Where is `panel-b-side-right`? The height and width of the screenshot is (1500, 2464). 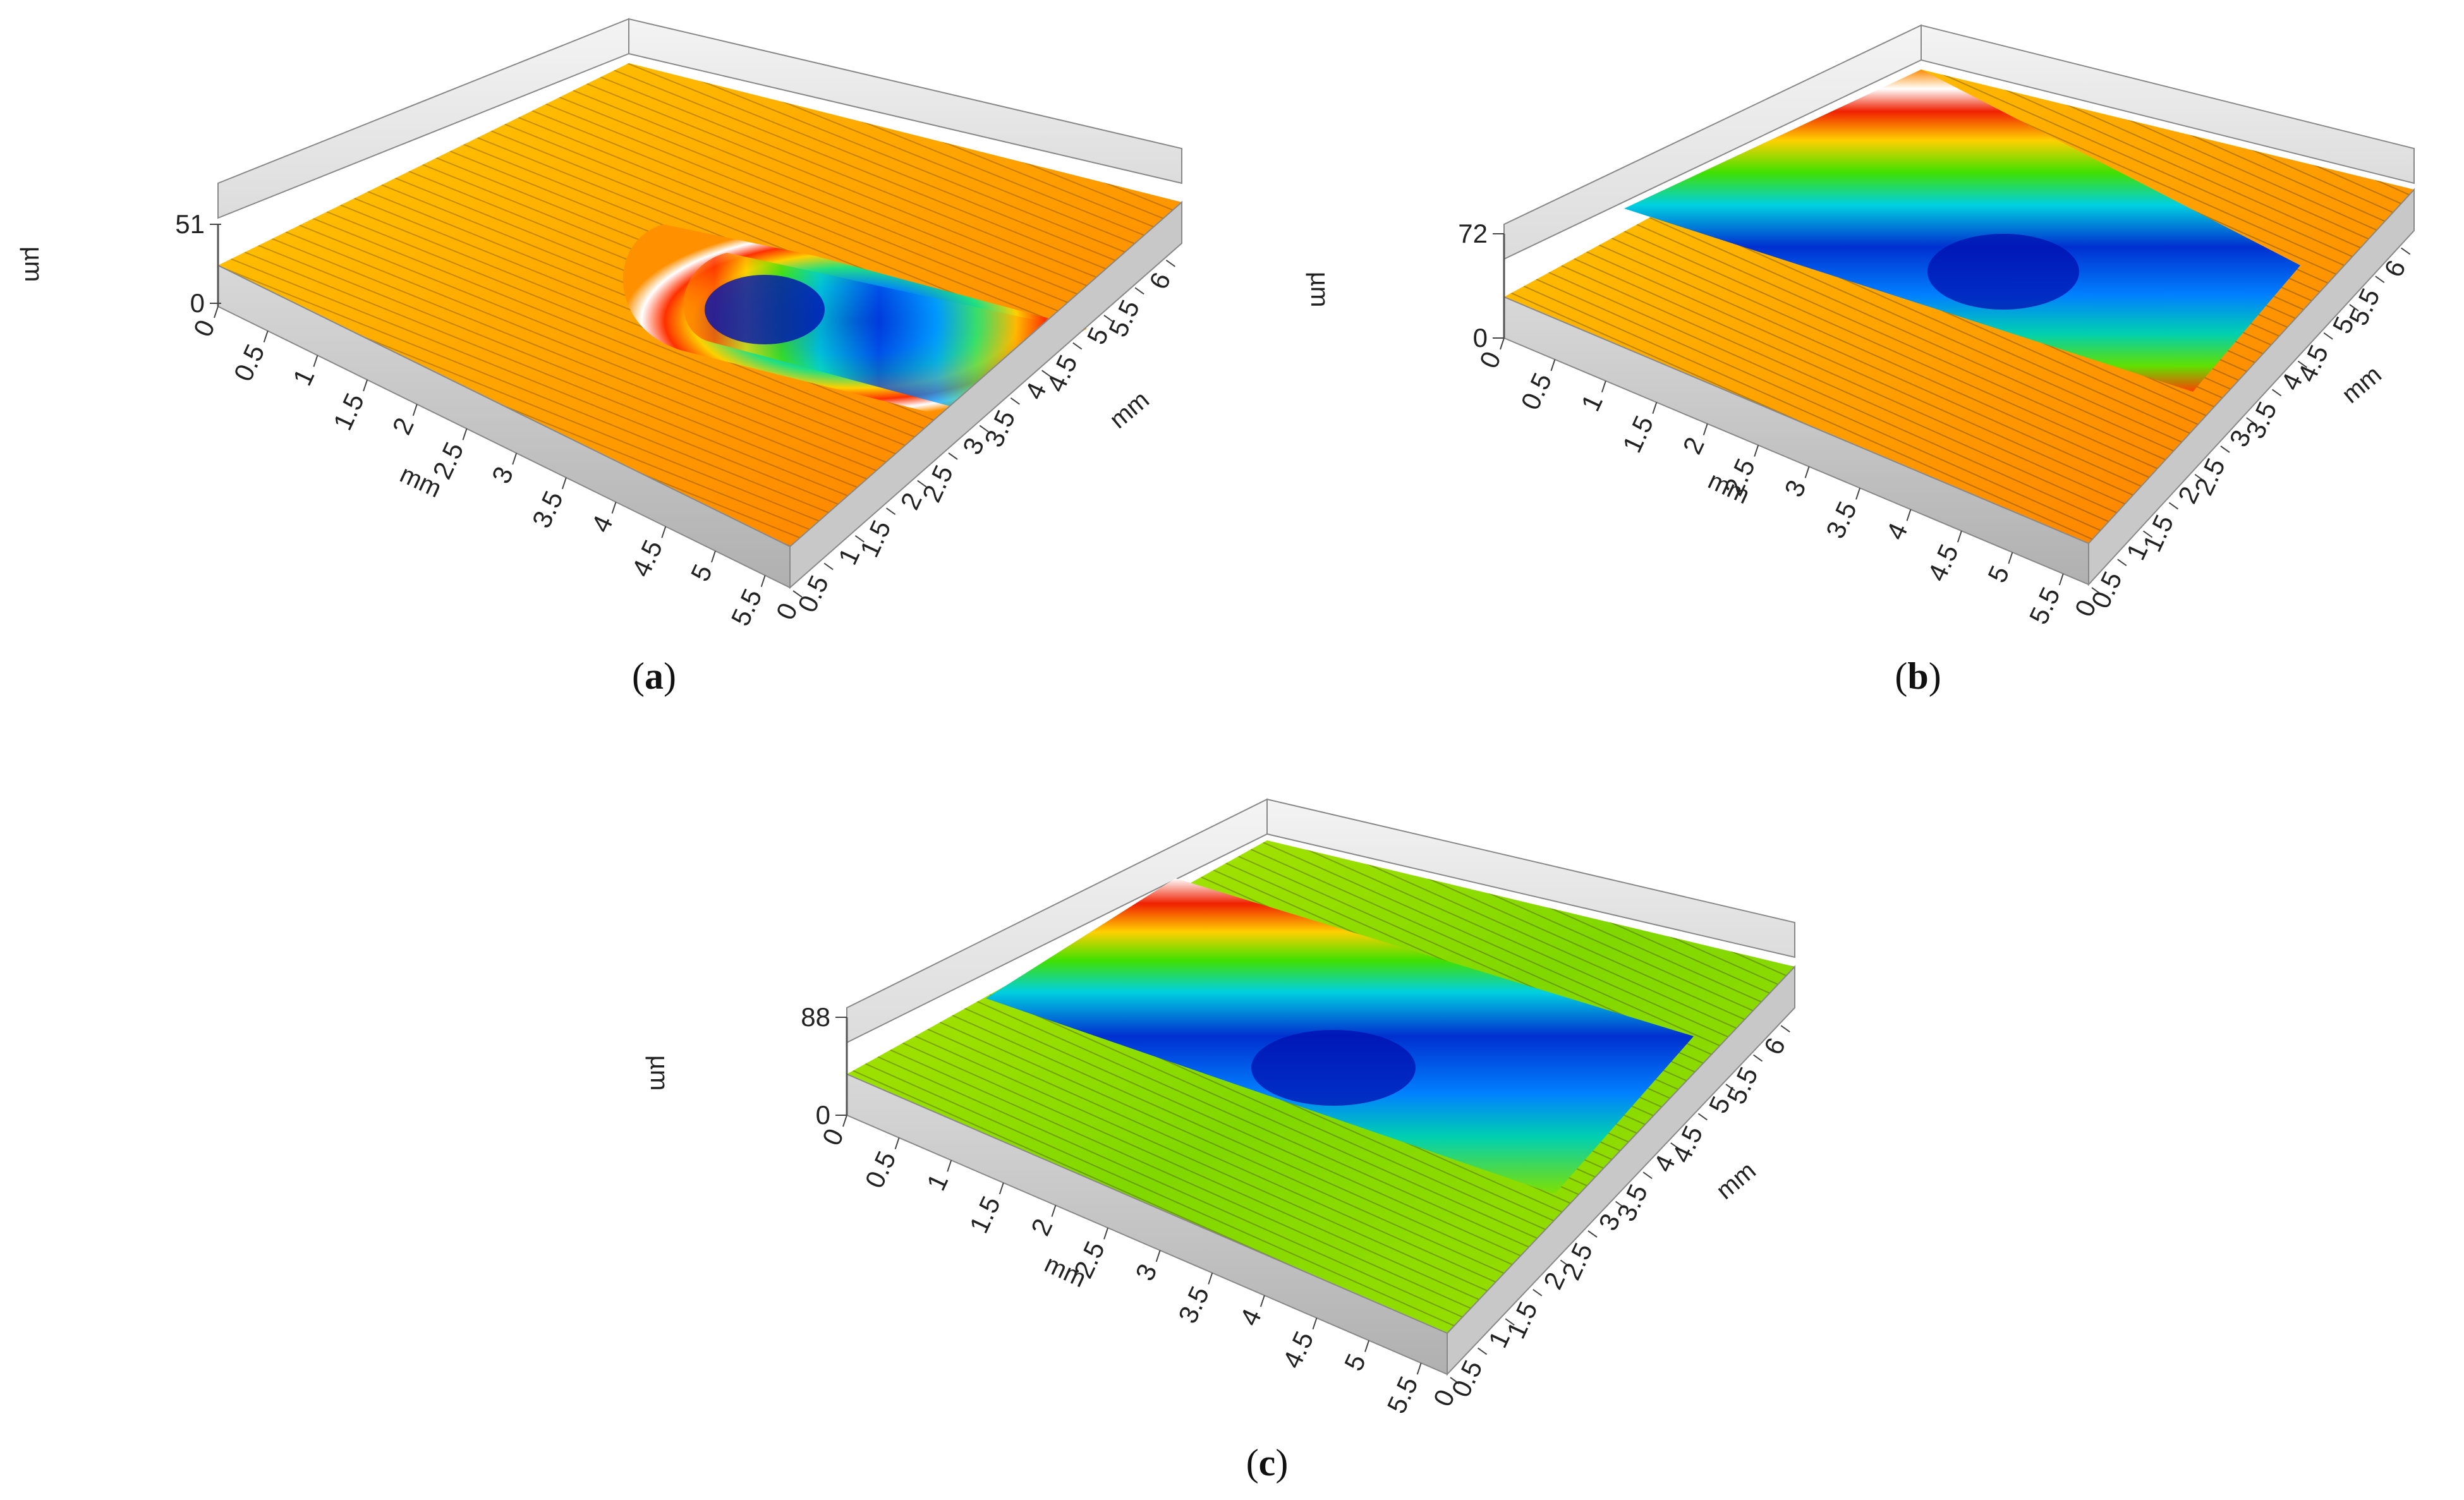 panel-b-side-right is located at coordinates (2251, 387).